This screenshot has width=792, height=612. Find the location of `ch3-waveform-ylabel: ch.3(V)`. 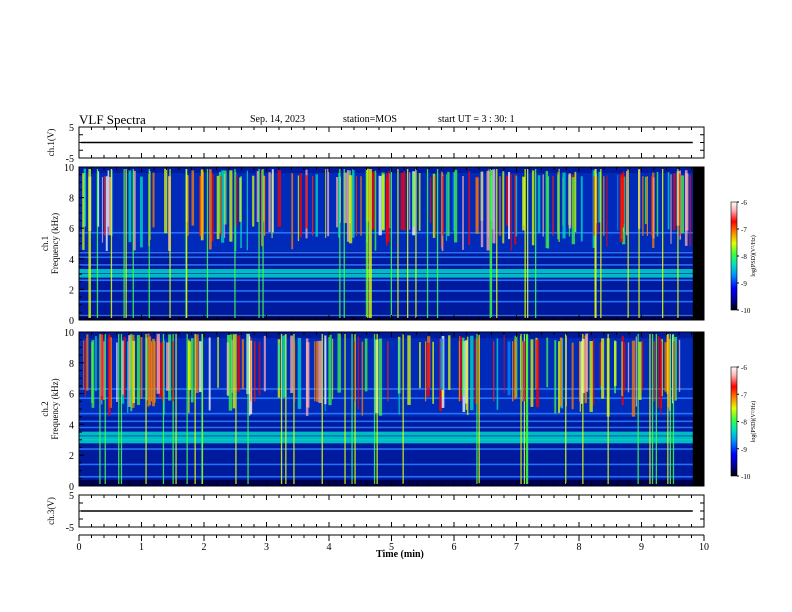

ch3-waveform-ylabel: ch.3(V) is located at coordinates (51, 511).